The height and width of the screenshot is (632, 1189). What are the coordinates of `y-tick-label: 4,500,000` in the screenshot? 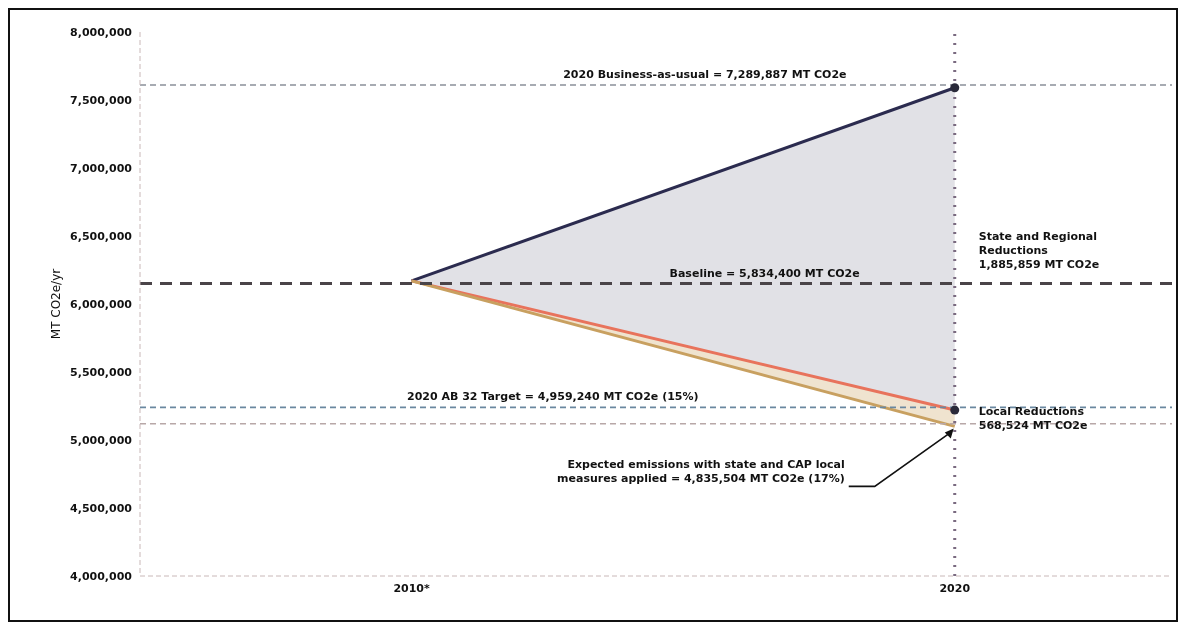 It's located at (101, 508).